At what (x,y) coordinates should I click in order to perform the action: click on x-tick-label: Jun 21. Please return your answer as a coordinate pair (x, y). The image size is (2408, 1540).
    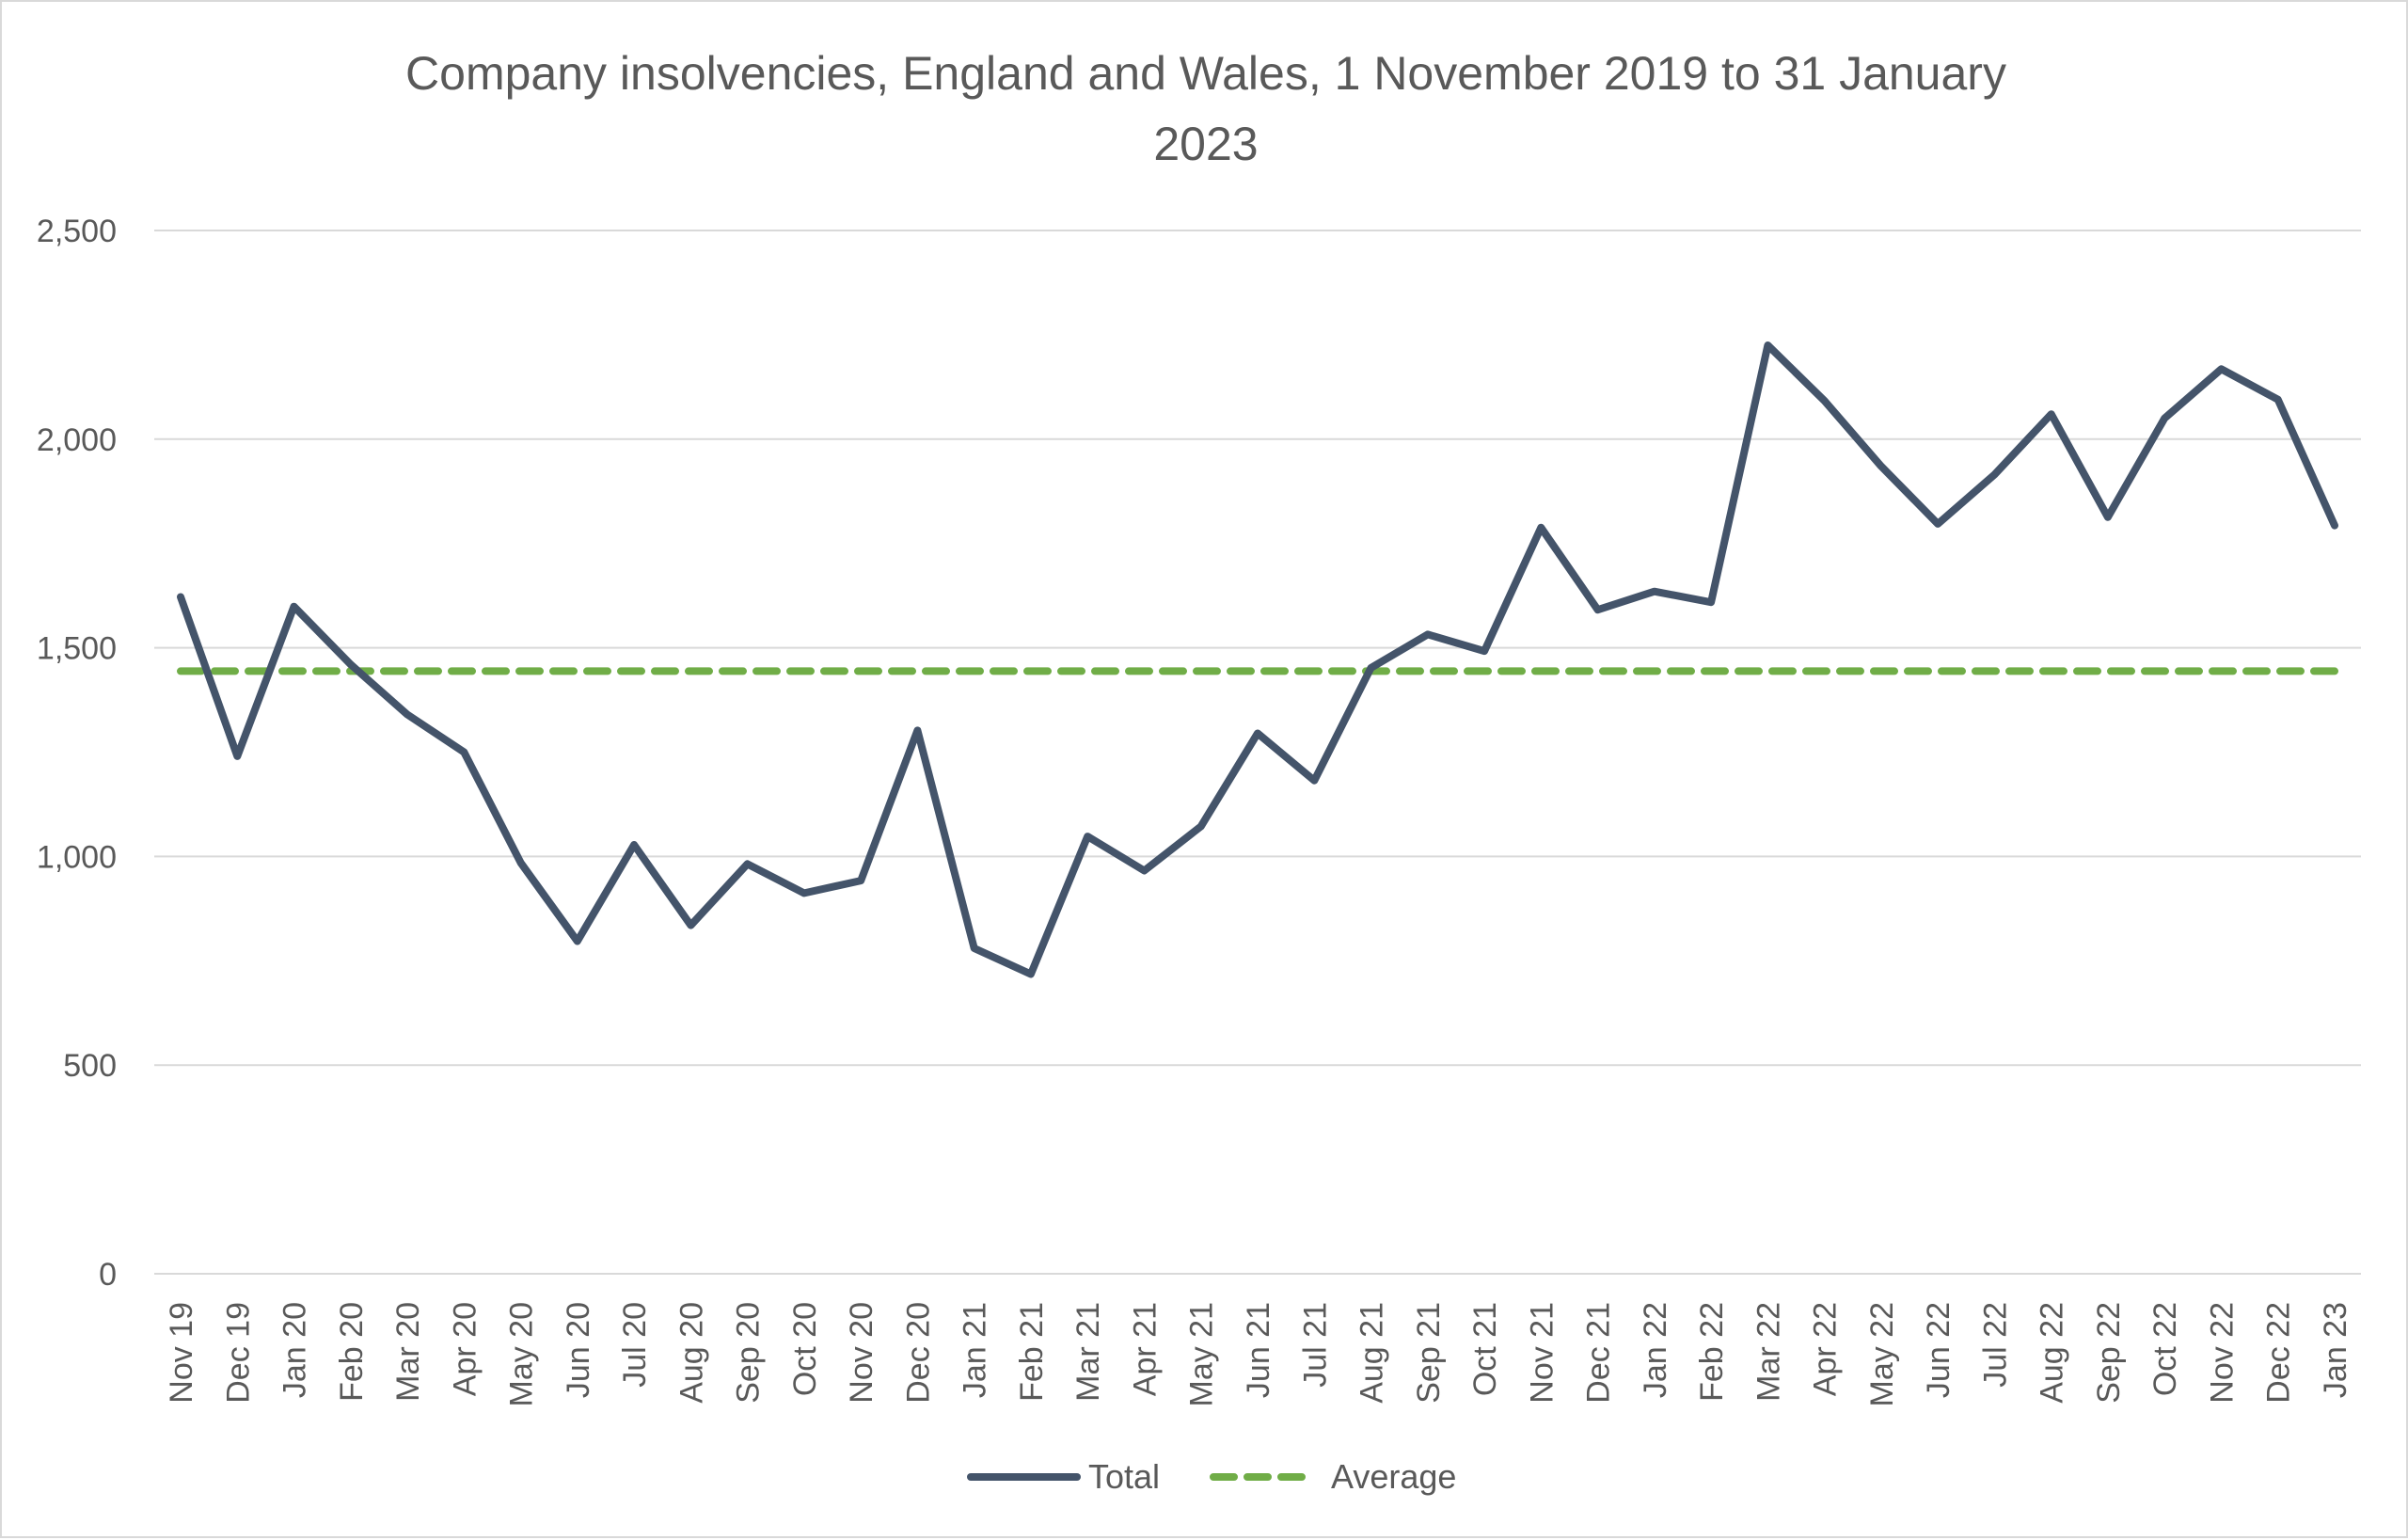
    Looking at the image, I should click on (1258, 1350).